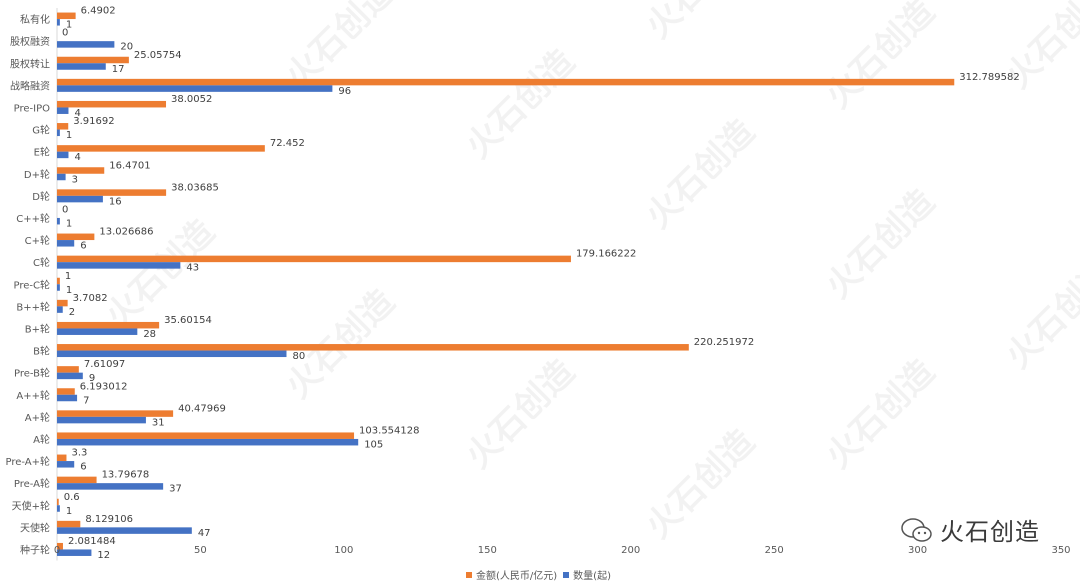 This screenshot has height=582, width=1080. Describe the element at coordinates (104, 364) in the screenshot. I see `data-label-amount: 7.61097` at that location.